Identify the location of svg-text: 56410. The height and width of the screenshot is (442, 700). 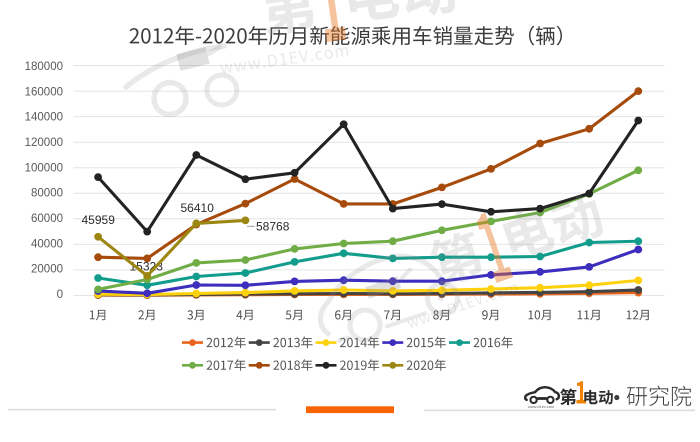
(198, 208).